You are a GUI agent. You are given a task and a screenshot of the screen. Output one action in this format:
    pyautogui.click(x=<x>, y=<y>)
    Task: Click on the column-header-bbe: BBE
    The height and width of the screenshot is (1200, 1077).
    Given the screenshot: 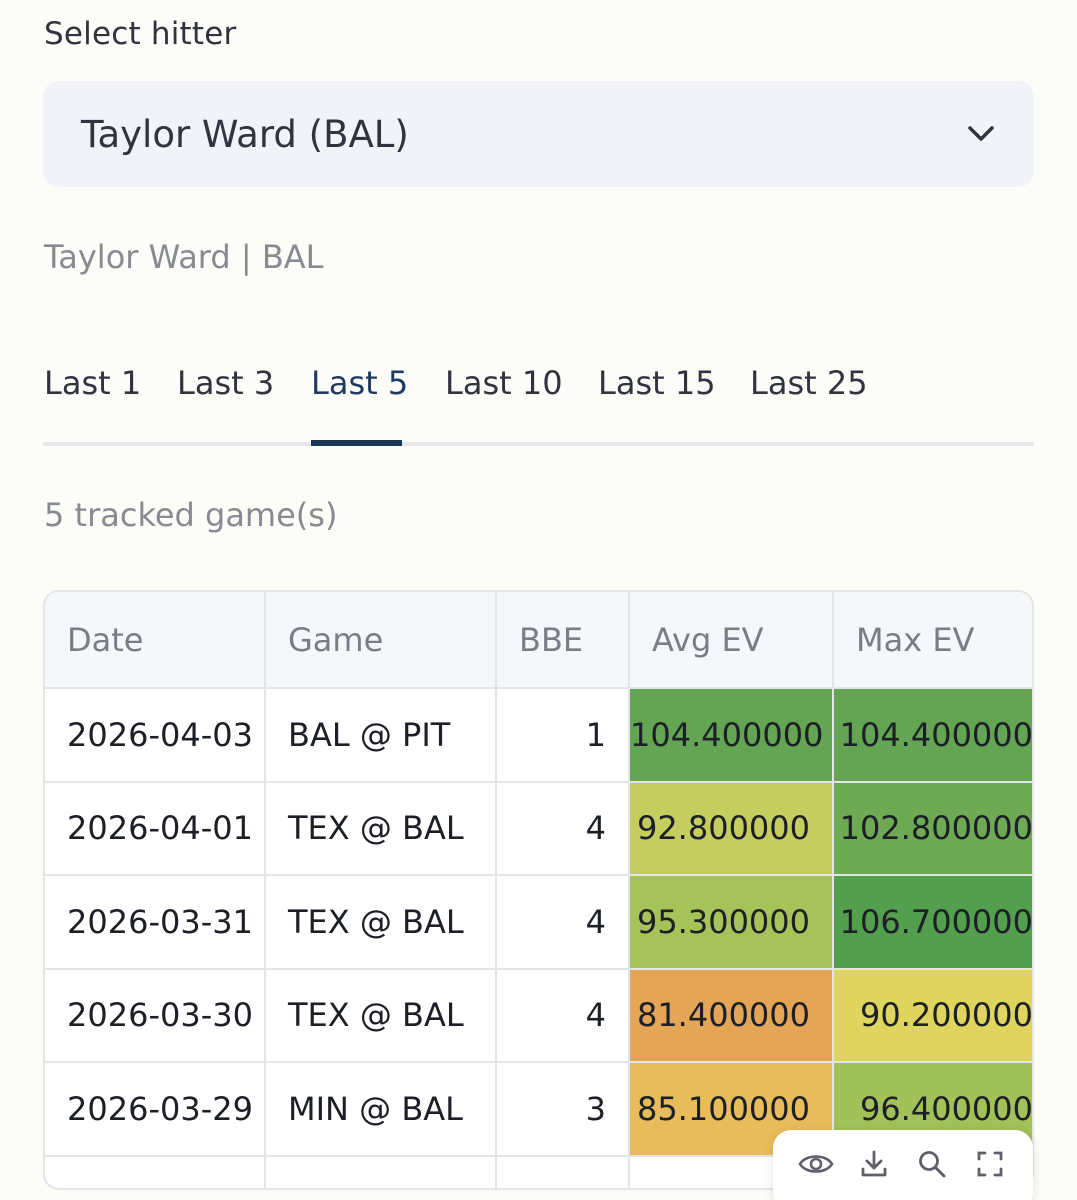 What is the action you would take?
    pyautogui.click(x=563, y=640)
    